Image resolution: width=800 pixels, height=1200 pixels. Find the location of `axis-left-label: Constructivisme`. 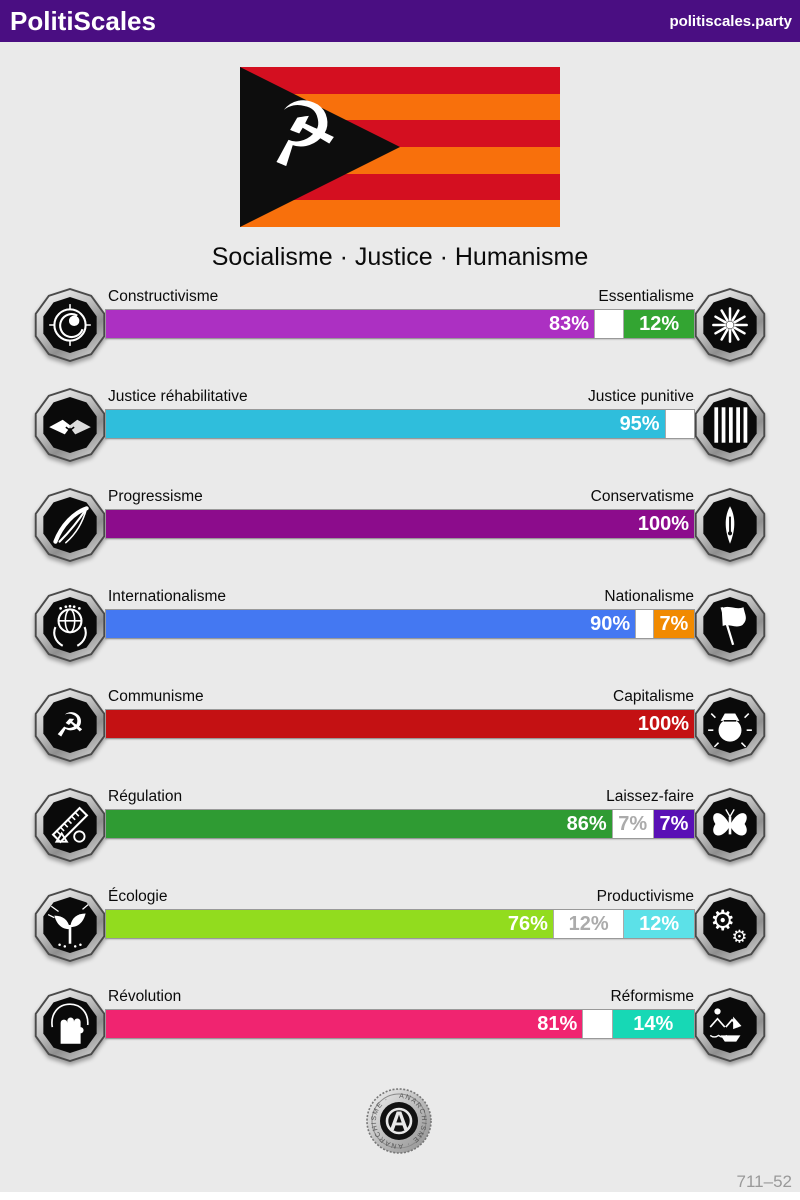

axis-left-label: Constructivisme is located at coordinates (163, 296).